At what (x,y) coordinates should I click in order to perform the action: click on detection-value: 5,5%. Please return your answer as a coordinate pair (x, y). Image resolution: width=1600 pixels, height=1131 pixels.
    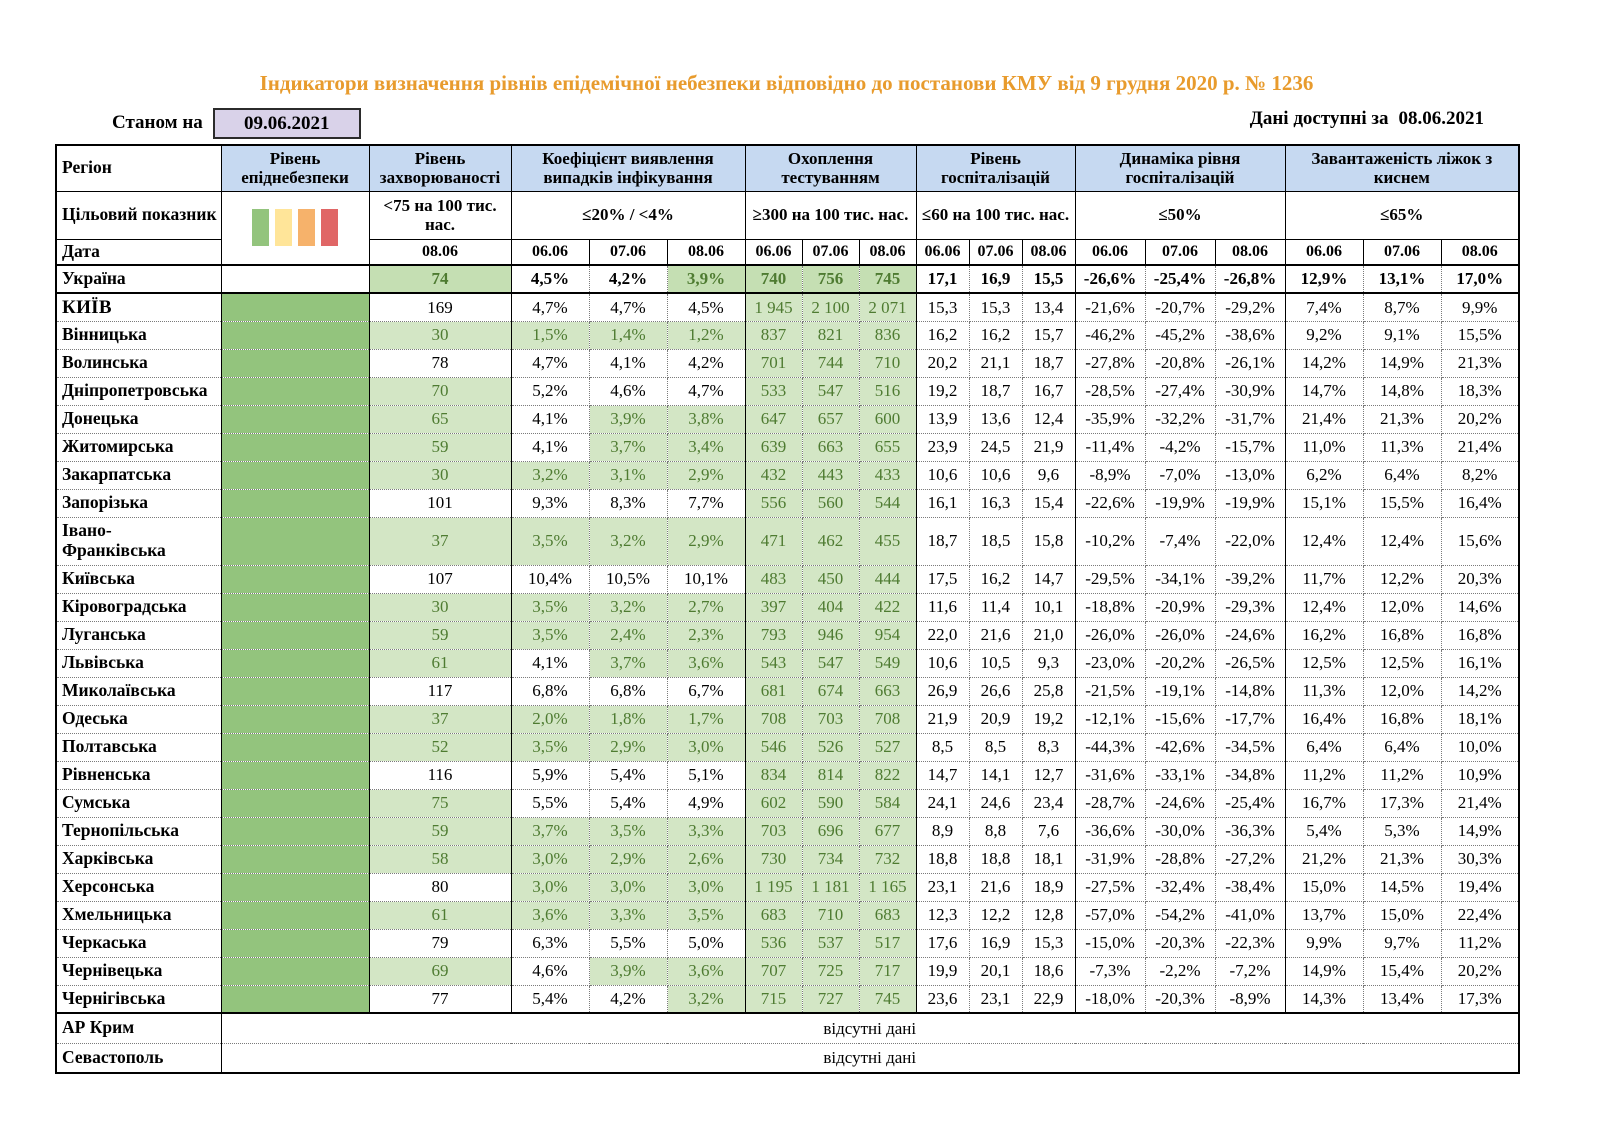
    Looking at the image, I should click on (550, 803).